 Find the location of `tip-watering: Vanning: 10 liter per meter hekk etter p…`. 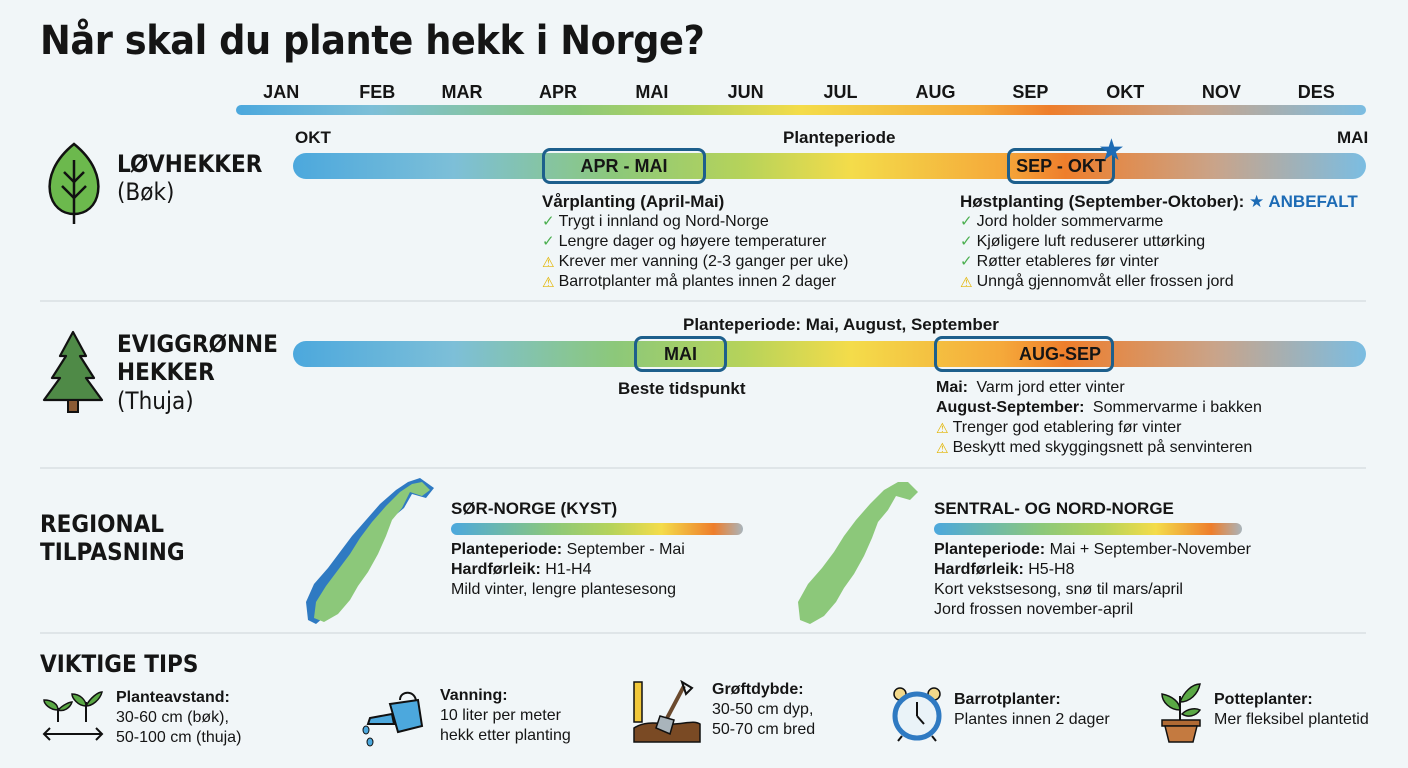

tip-watering: Vanning: 10 liter per meter hekk etter p… is located at coordinates (465, 719).